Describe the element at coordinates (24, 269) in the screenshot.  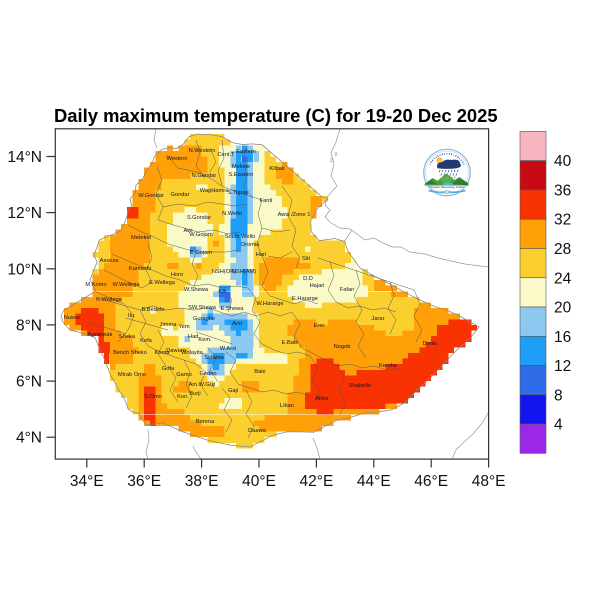
I see `svg-text: 10°N` at that location.